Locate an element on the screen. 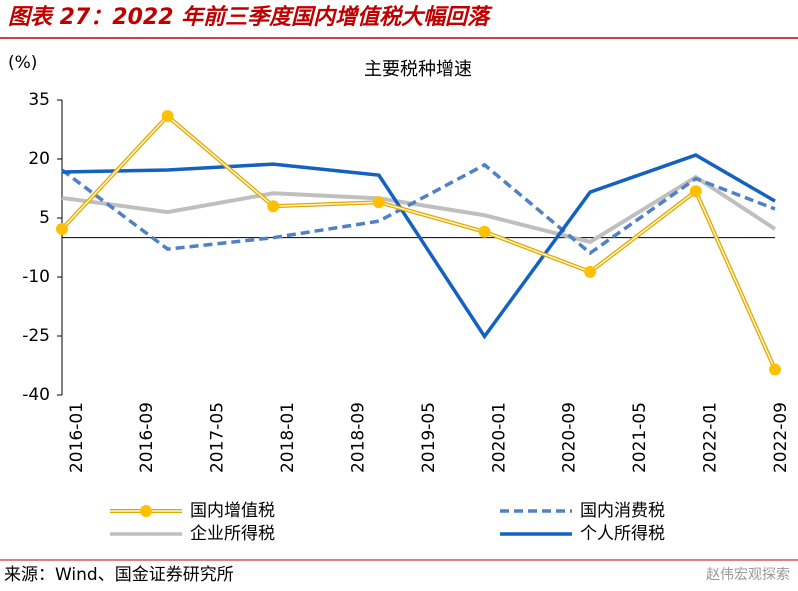 The image size is (798, 591). source: 来源：Wind、国金证券研究所 is located at coordinates (119, 575).